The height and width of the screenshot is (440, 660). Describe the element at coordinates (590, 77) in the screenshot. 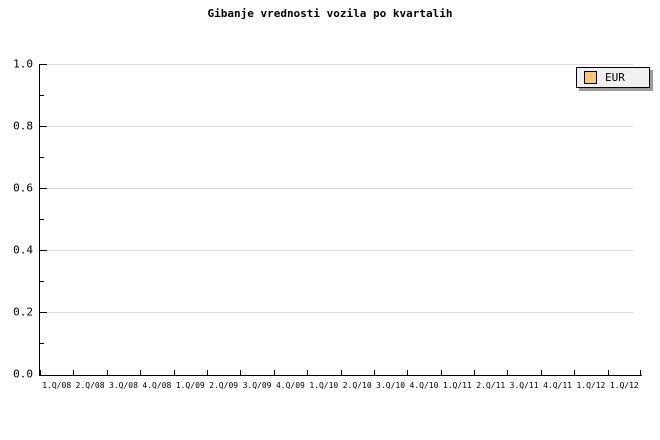

I see `legend-swatch-eur` at that location.